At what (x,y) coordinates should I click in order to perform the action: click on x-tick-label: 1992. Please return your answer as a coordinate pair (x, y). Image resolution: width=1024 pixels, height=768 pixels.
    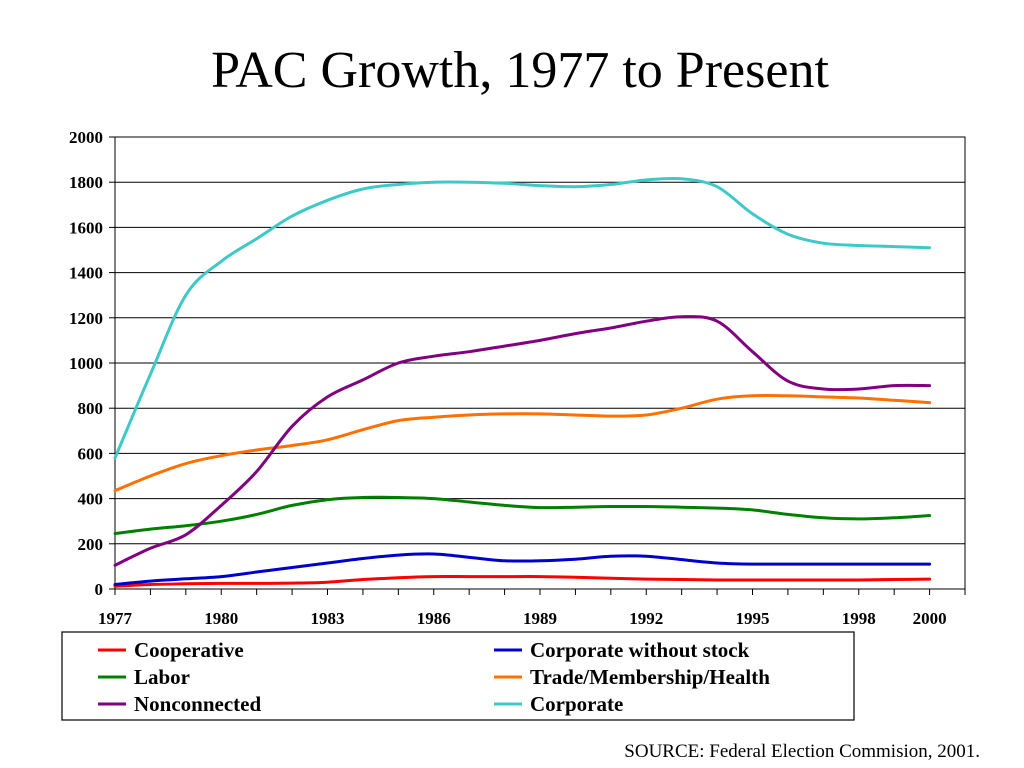
    Looking at the image, I should click on (646, 618).